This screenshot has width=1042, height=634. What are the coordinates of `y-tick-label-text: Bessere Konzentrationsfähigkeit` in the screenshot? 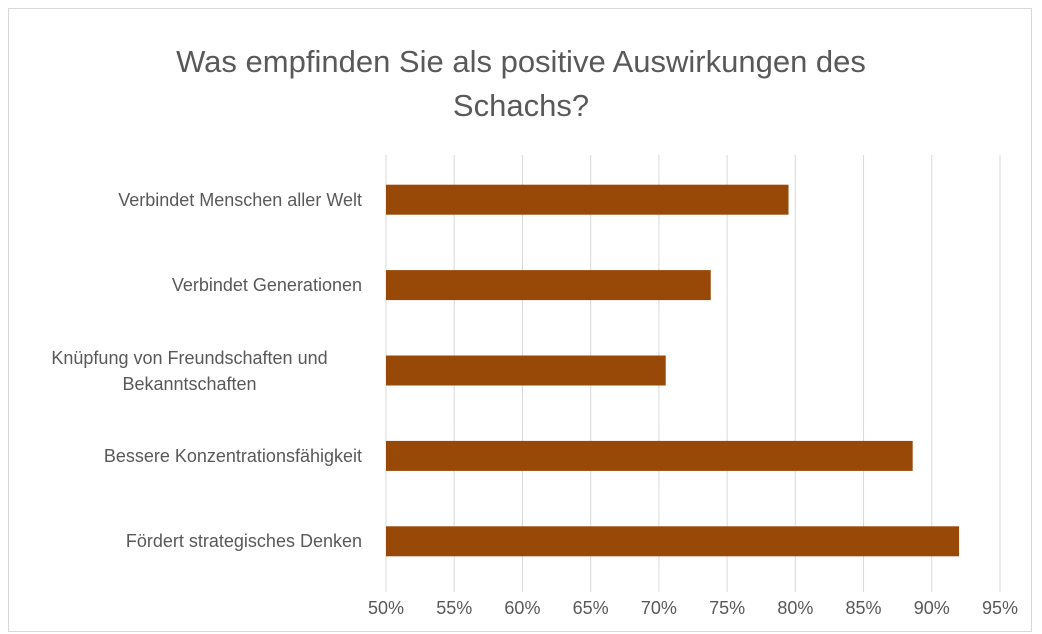 It's located at (232, 455).